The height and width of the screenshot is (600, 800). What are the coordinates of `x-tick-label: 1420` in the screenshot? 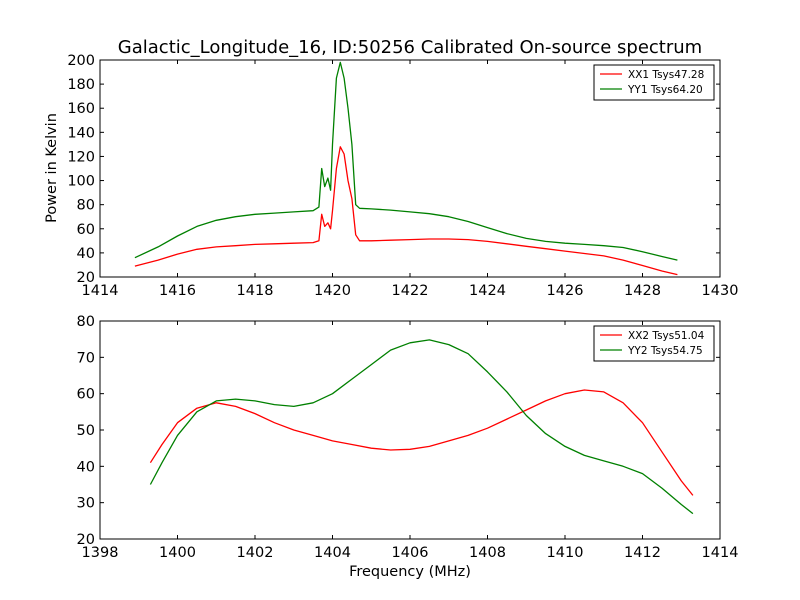 It's located at (332, 291).